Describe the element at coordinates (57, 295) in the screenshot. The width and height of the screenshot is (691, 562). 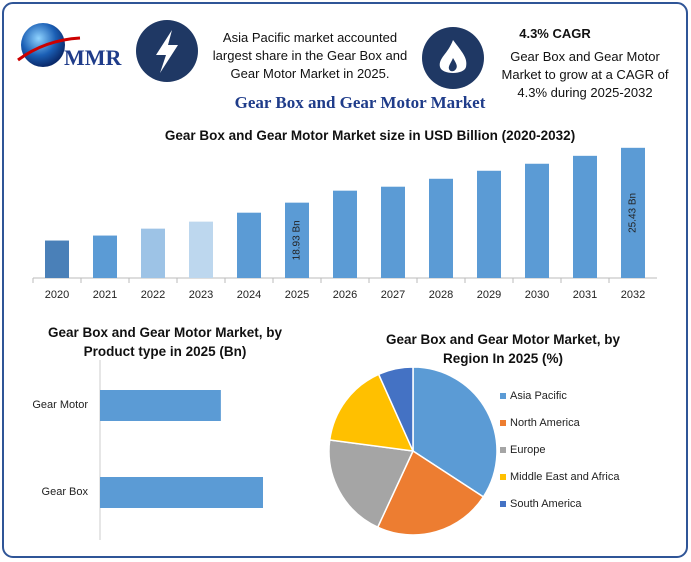
I see `x-tick-label: 2020` at that location.